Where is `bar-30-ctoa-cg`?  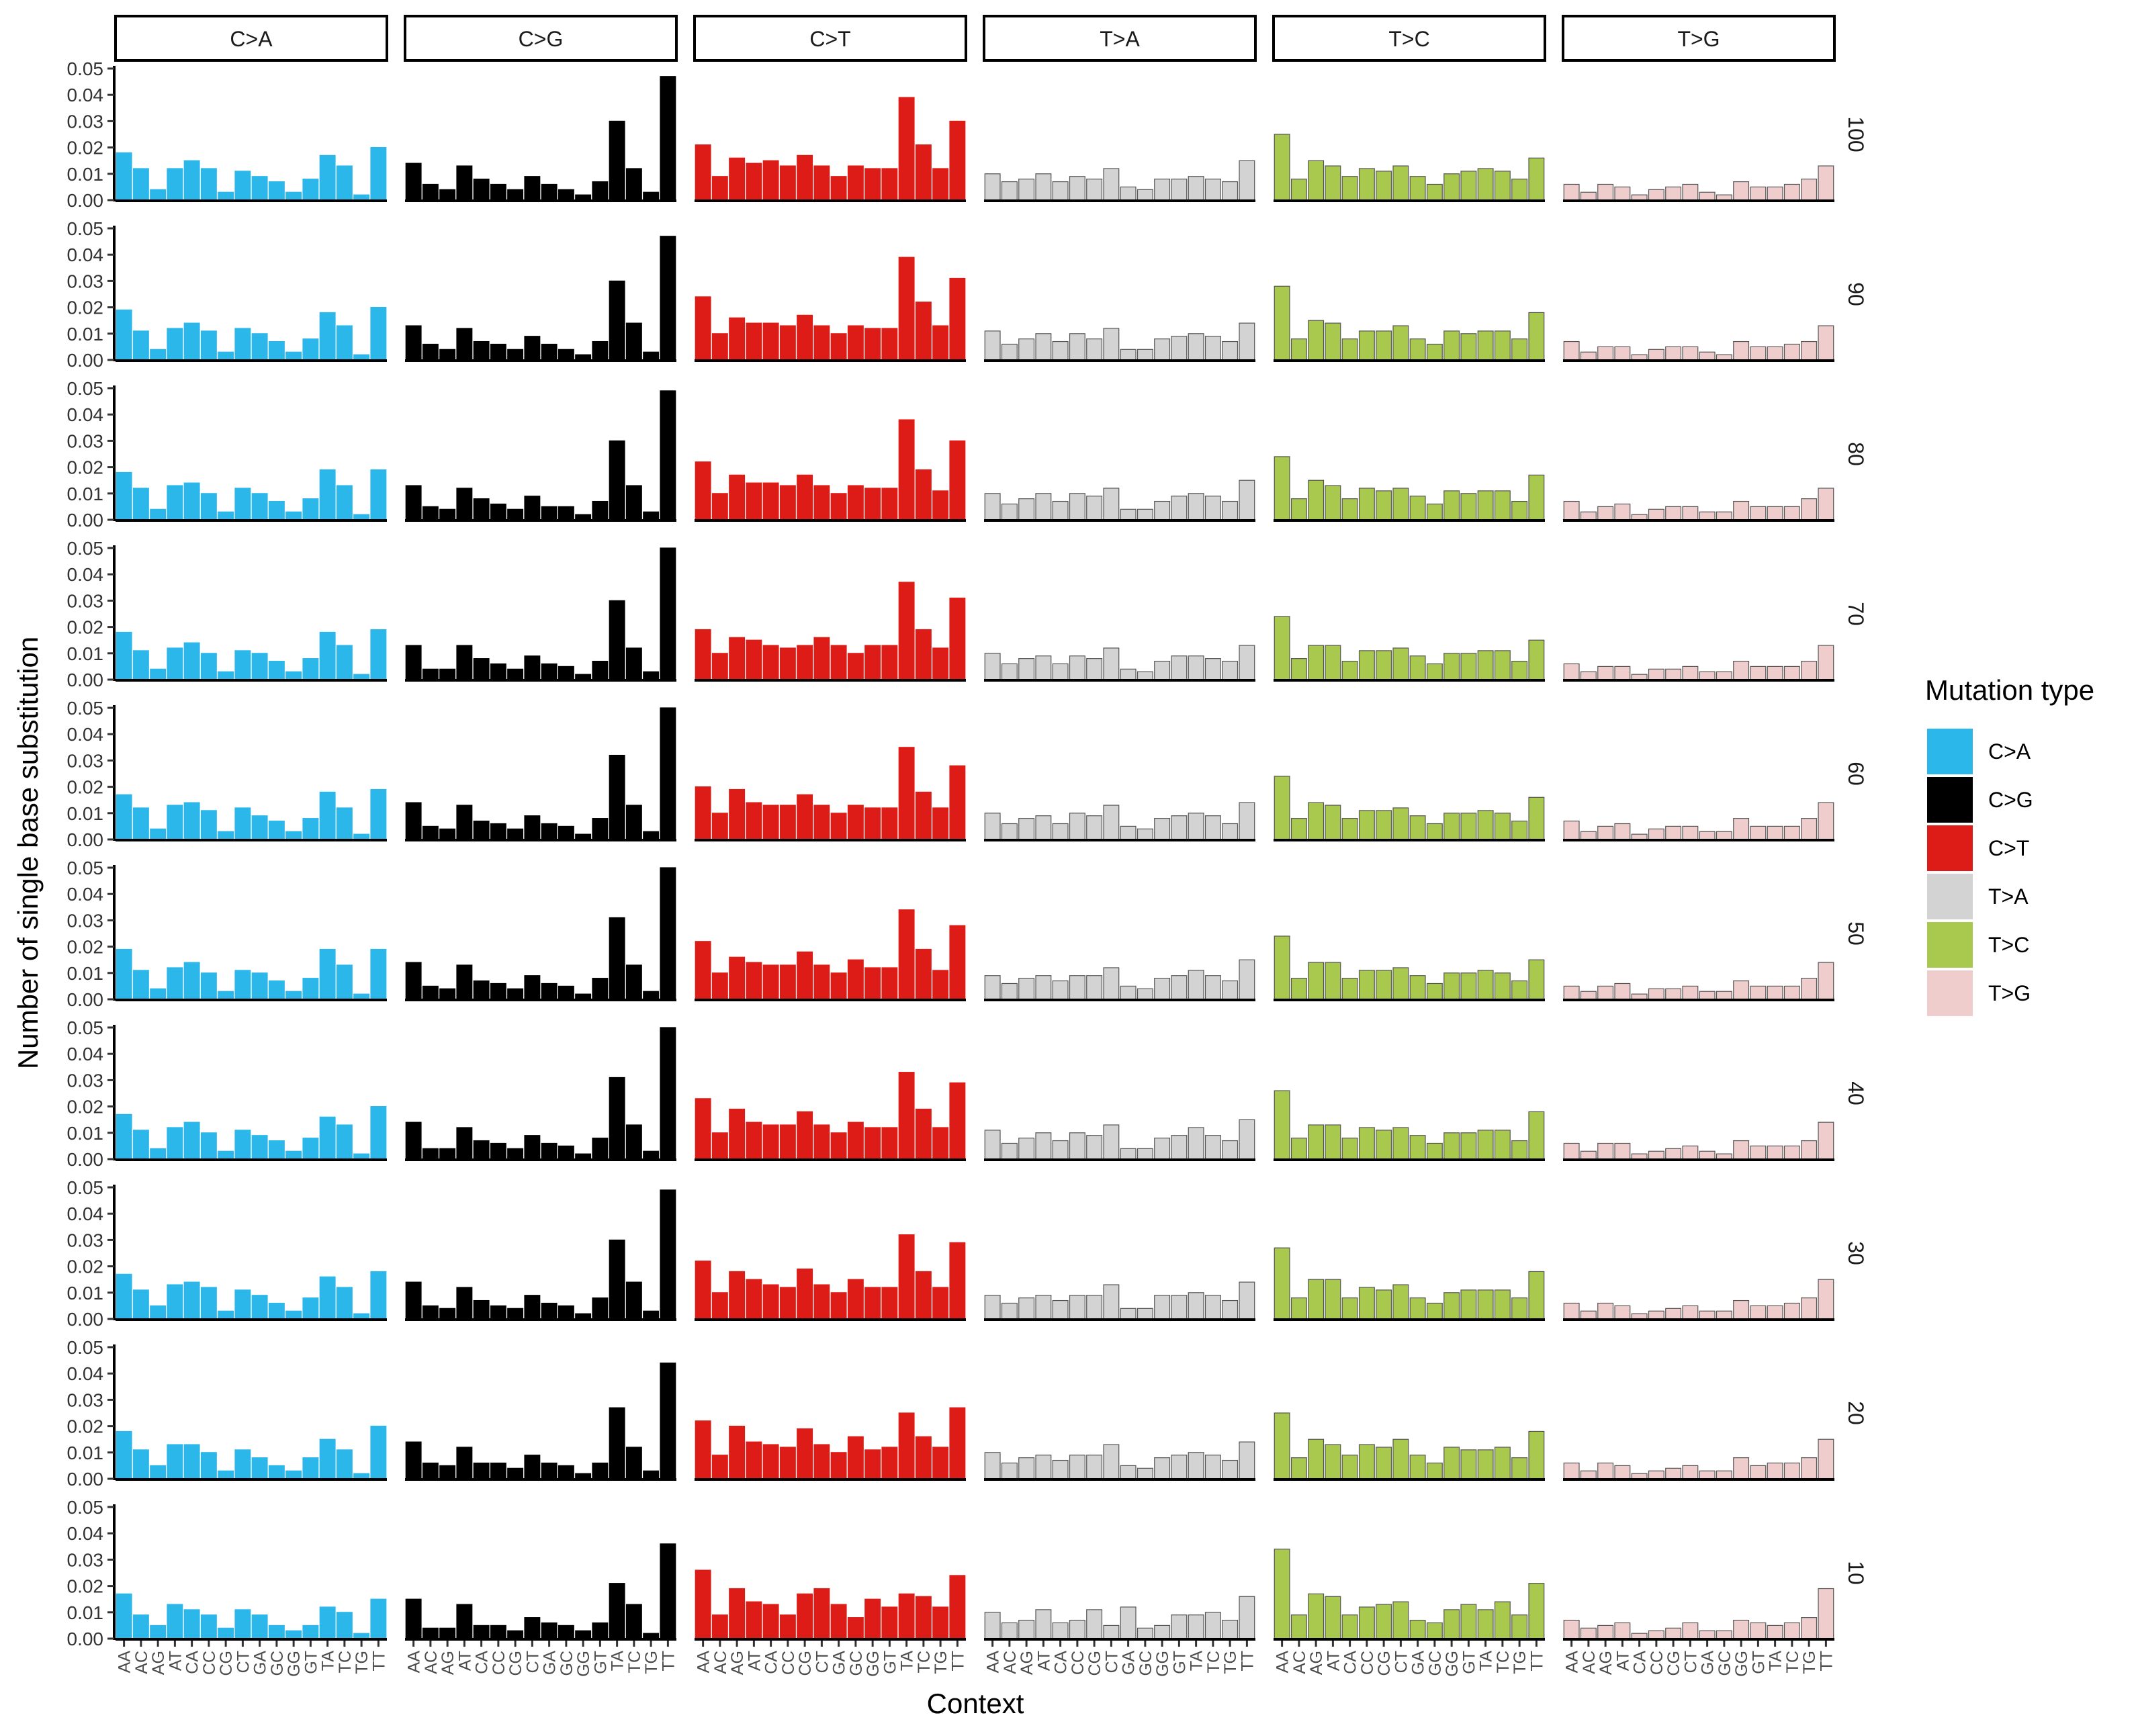
bar-30-ctoa-cg is located at coordinates (226, 1315).